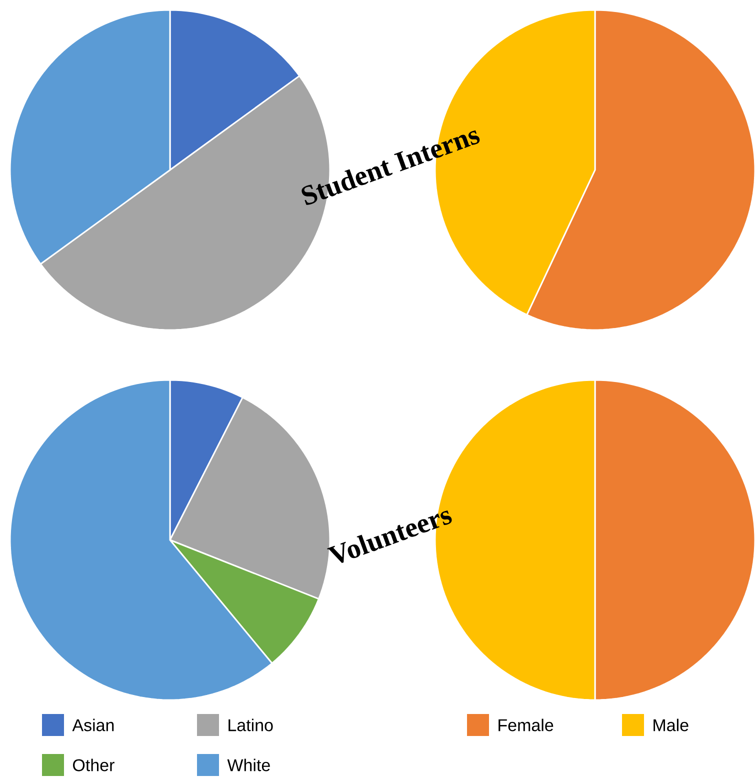  What do you see at coordinates (93, 725) in the screenshot?
I see `legend-label: Asian` at bounding box center [93, 725].